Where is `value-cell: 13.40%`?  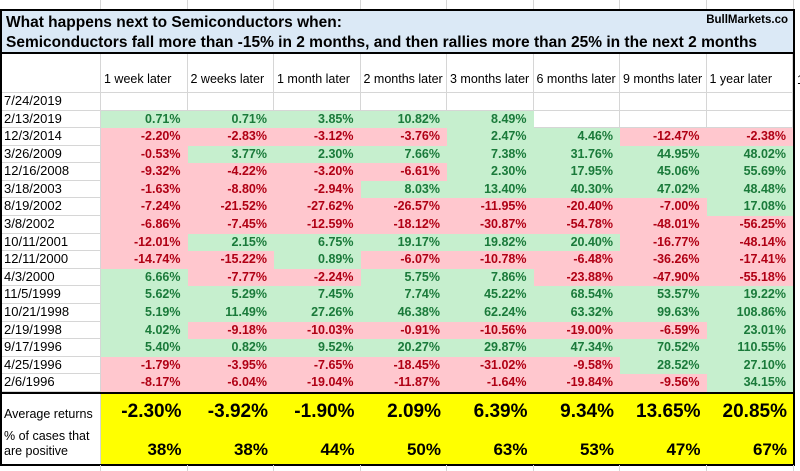
value-cell: 13.40% is located at coordinates (490, 189).